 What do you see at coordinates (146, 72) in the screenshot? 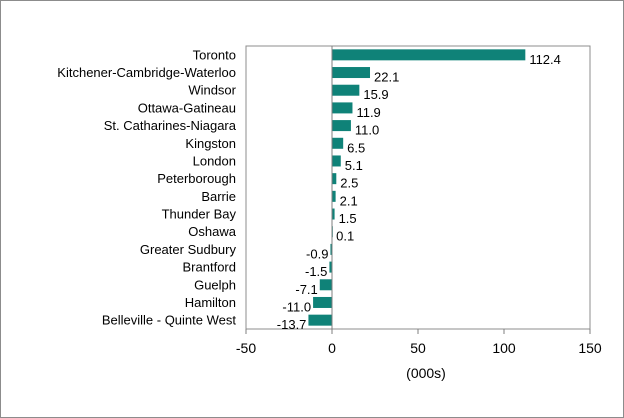
I see `category-label: Kitchener-Cambridge-Waterloo` at bounding box center [146, 72].